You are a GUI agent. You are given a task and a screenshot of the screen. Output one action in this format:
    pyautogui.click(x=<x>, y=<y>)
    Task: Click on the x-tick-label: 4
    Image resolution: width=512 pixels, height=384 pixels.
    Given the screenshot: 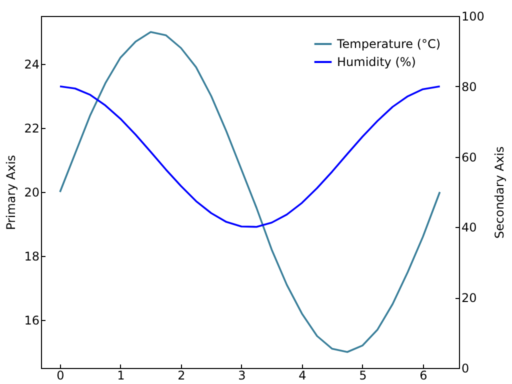 What is the action you would take?
    pyautogui.click(x=302, y=375)
    